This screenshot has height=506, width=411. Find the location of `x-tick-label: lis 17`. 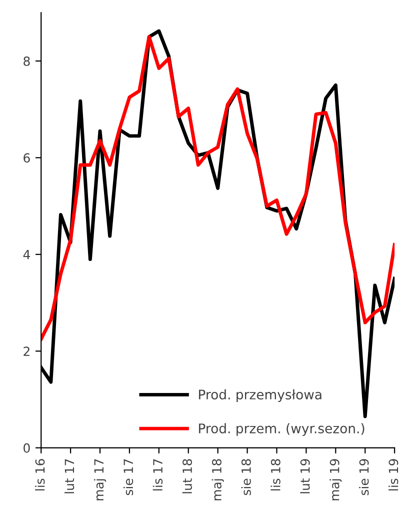

x-tick-label: lis 17 is located at coordinates (157, 474).